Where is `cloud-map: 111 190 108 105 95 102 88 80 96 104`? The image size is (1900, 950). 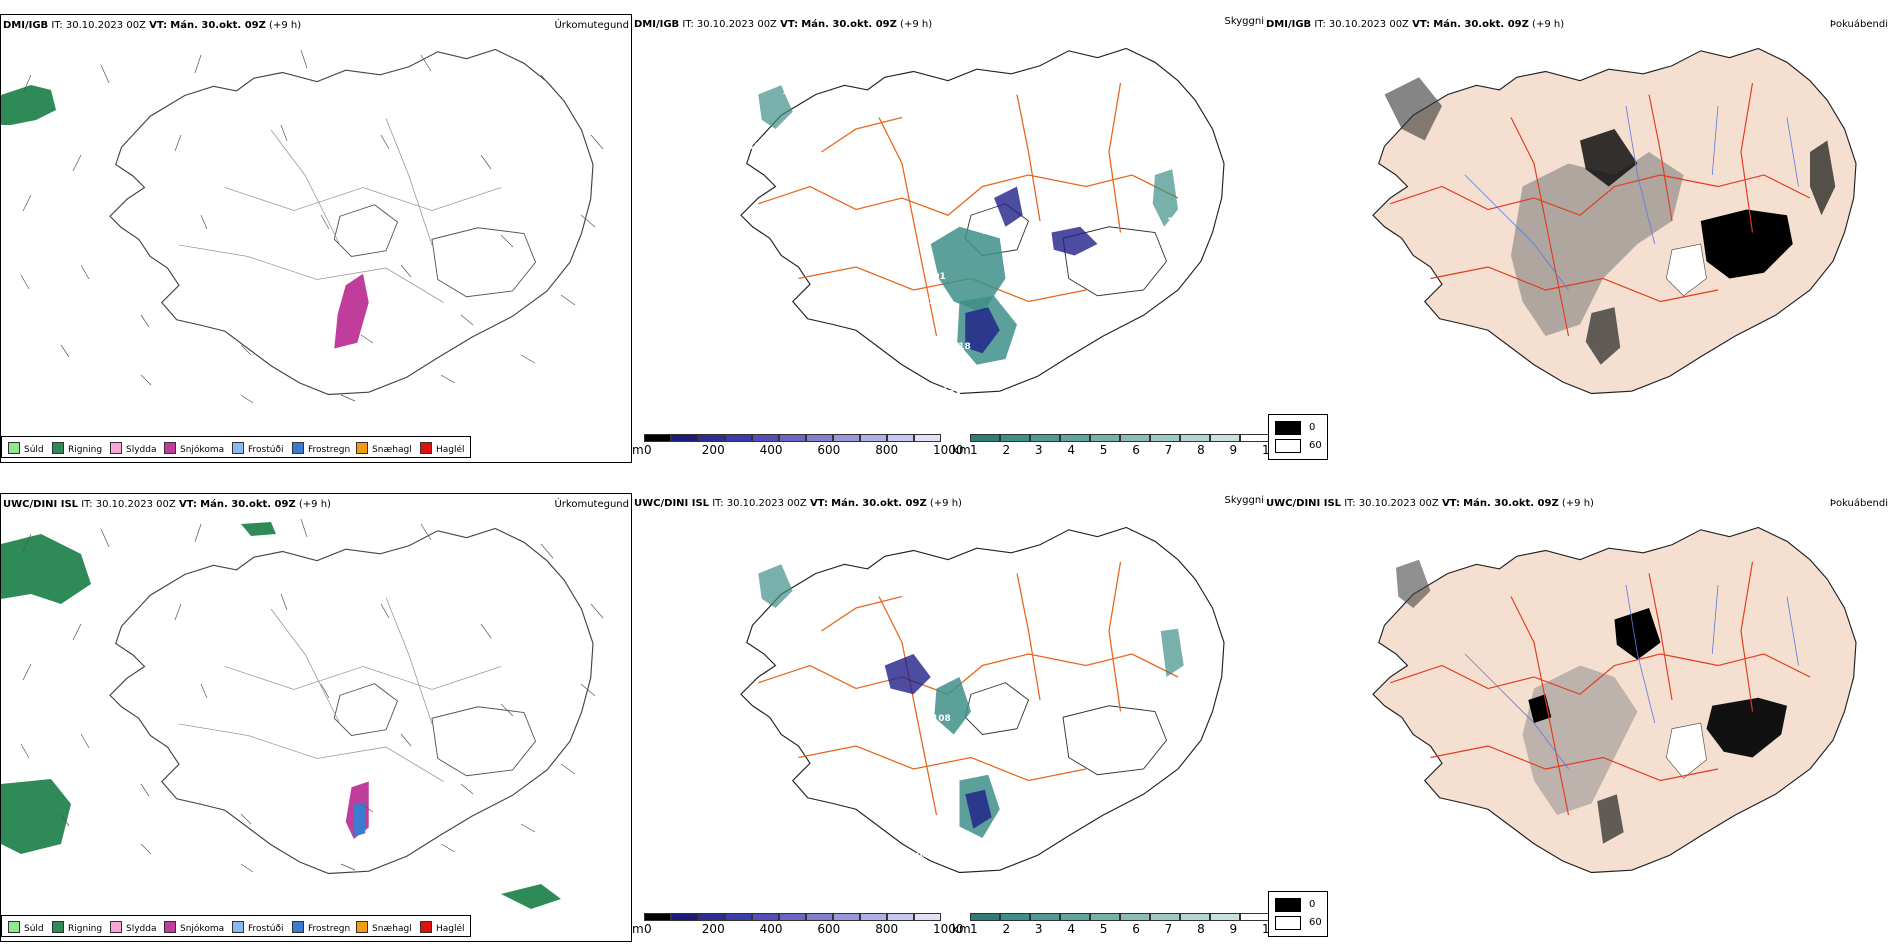
cloud-map: 111 190 108 105 95 102 88 80 96 104 is located at coordinates (982, 700).